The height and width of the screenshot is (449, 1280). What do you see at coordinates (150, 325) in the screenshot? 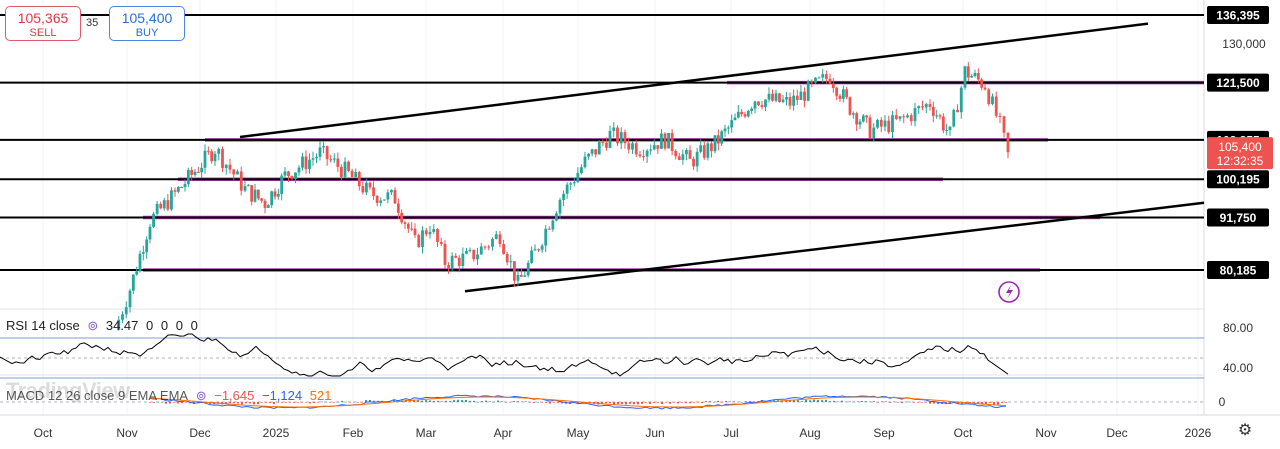
I see `rsi-extra-0: 0` at bounding box center [150, 325].